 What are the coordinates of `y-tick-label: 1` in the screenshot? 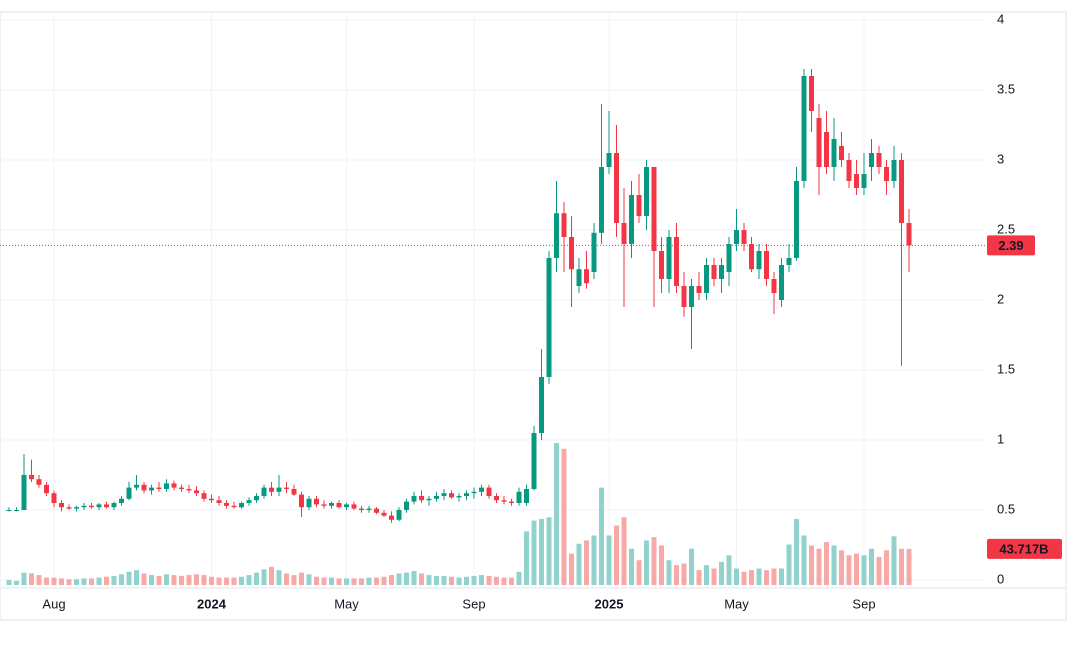 It's located at (1000, 438).